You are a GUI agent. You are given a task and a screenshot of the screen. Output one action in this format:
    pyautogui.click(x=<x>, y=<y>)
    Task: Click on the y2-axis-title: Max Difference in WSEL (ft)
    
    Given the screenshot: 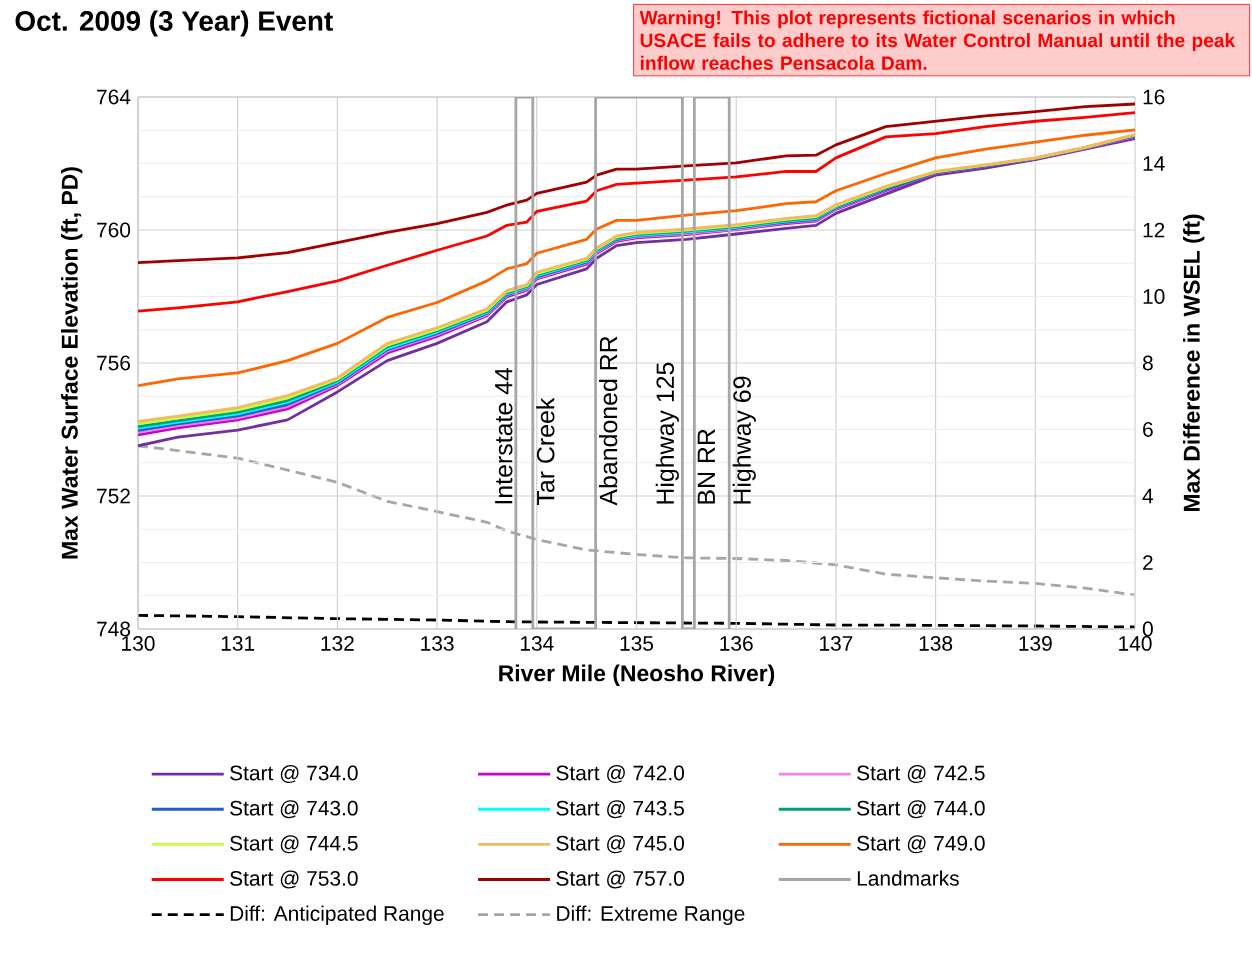 What is the action you would take?
    pyautogui.click(x=1194, y=363)
    